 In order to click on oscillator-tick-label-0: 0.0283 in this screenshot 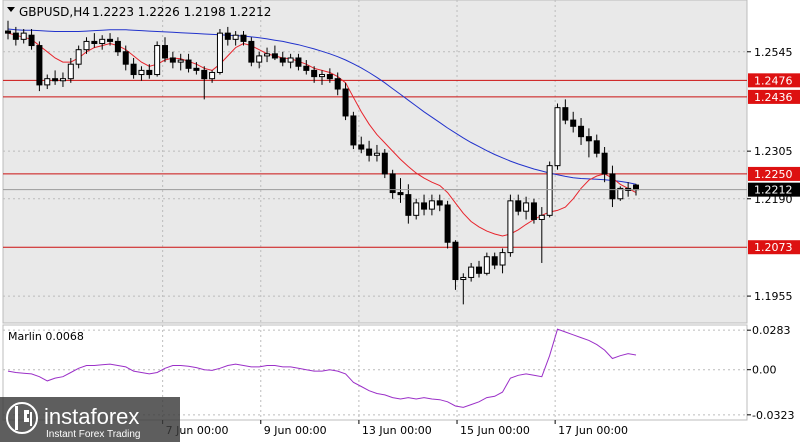, I will do `click(771, 330)`.